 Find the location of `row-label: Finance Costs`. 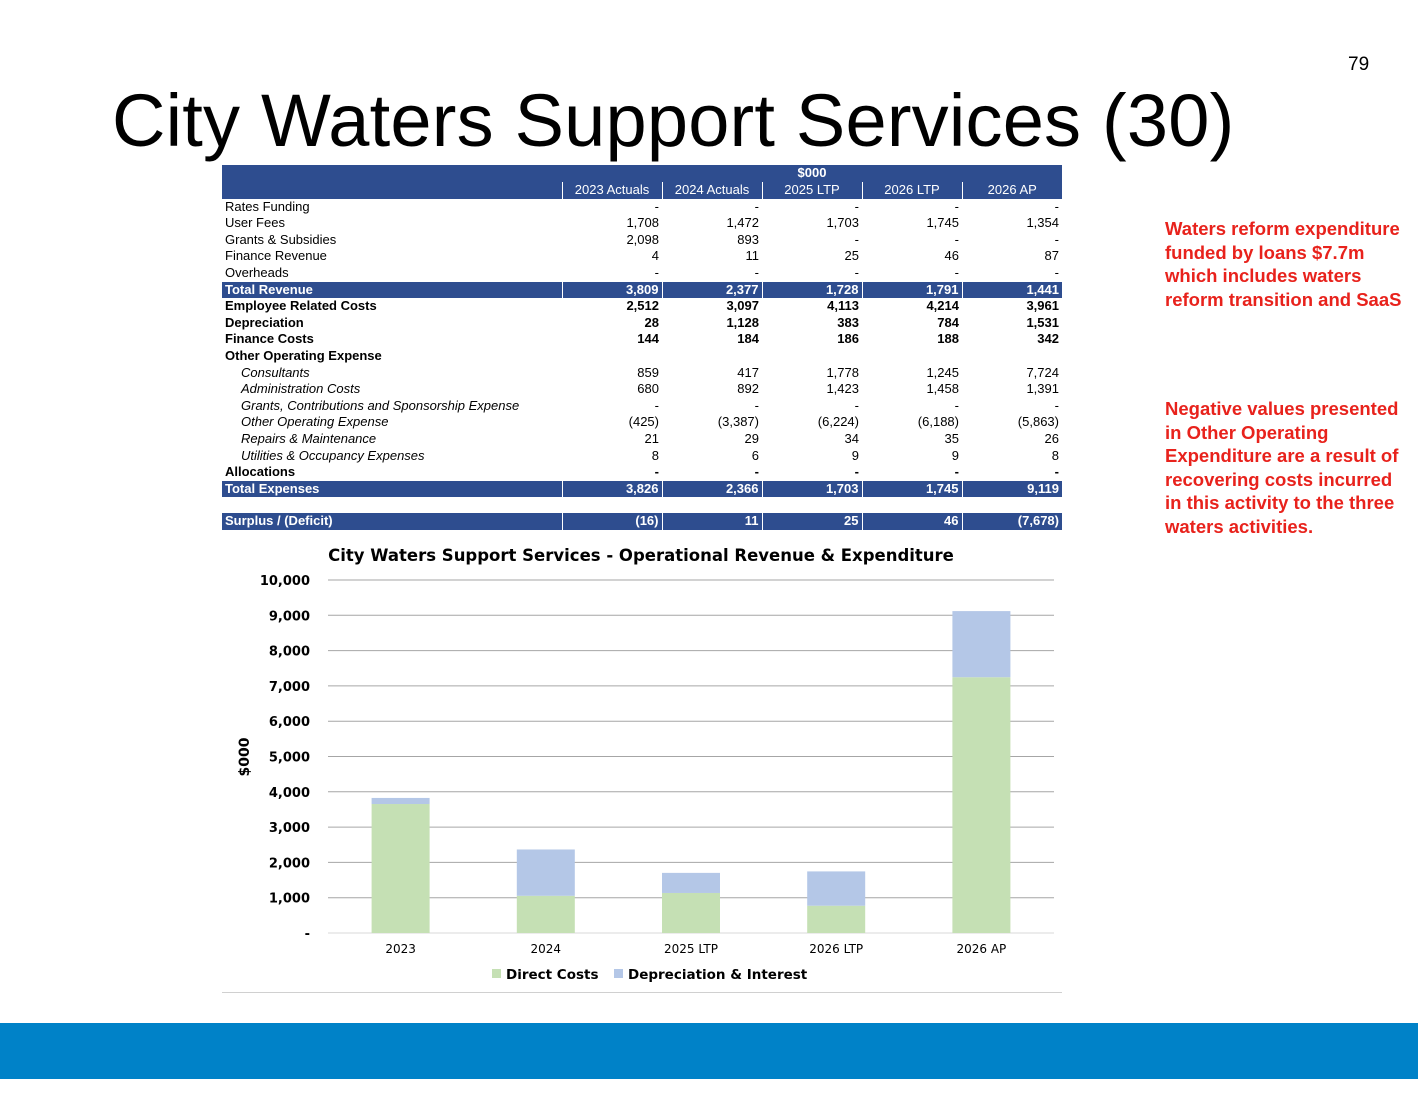

row-label: Finance Costs is located at coordinates (269, 339).